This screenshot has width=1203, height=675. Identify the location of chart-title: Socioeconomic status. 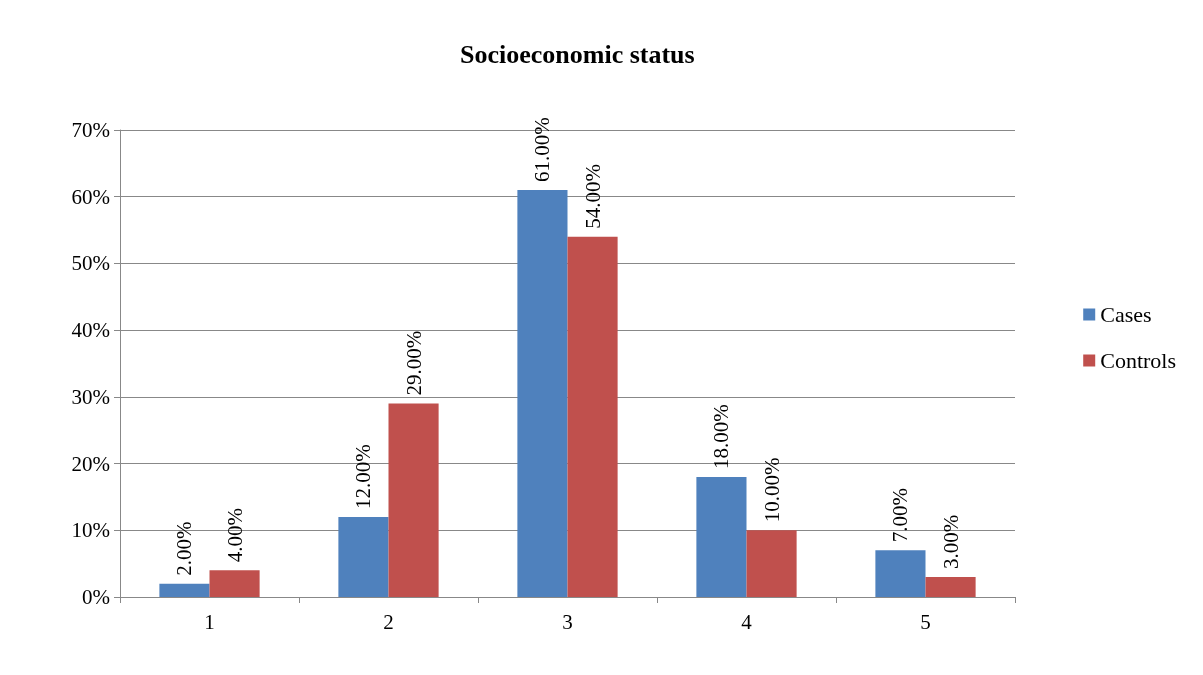
(577, 54).